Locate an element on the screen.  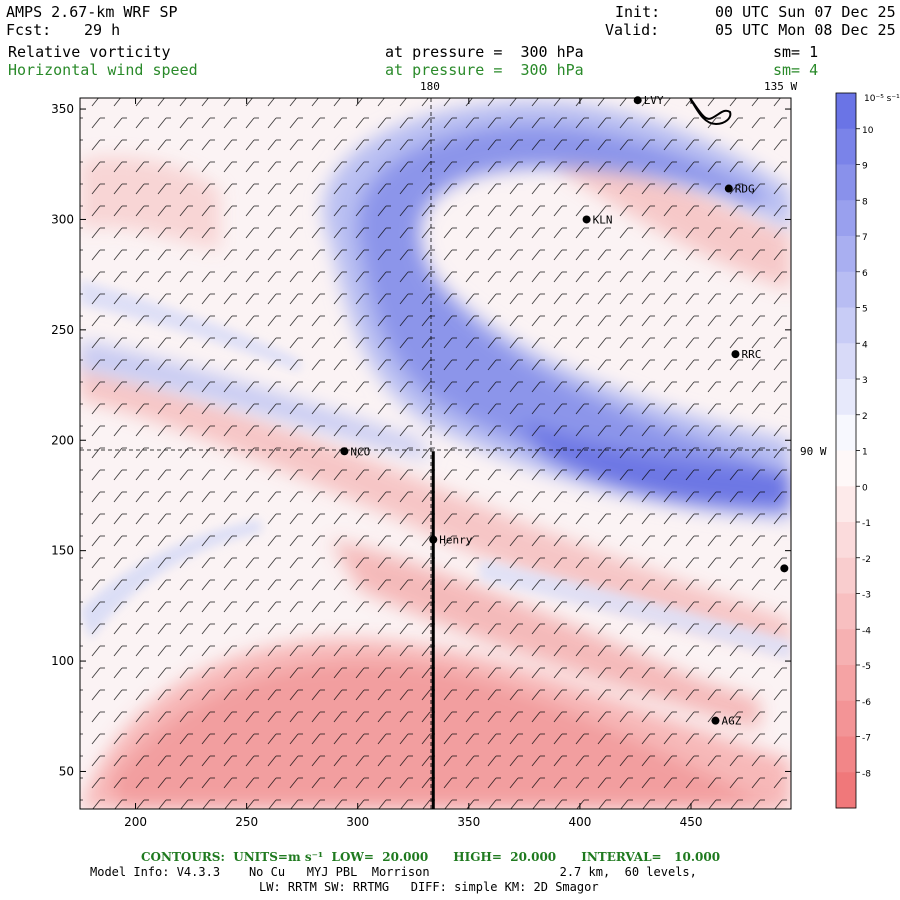
x-tick-label: 450 is located at coordinates (691, 822).